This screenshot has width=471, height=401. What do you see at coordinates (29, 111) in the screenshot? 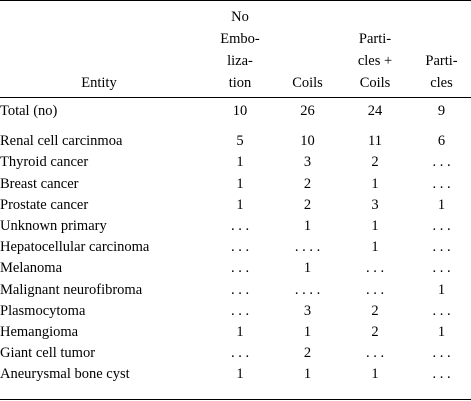
I see `entity-cell: Total (no)` at bounding box center [29, 111].